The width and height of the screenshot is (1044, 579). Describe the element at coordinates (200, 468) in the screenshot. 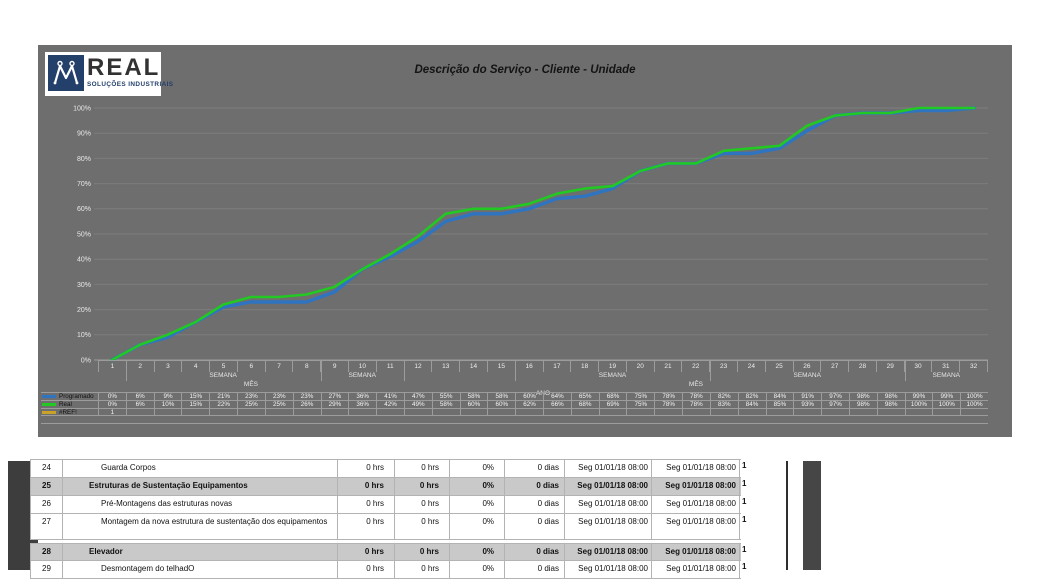

I see `task-name-cell: Guarda Corpos` at that location.